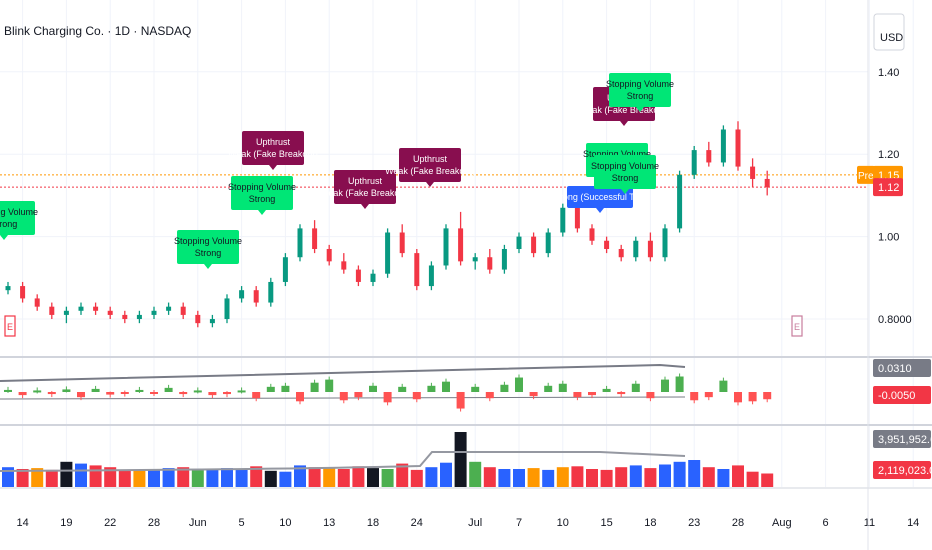  Describe the element at coordinates (519, 523) in the screenshot. I see `x-tick-label: 7` at that location.